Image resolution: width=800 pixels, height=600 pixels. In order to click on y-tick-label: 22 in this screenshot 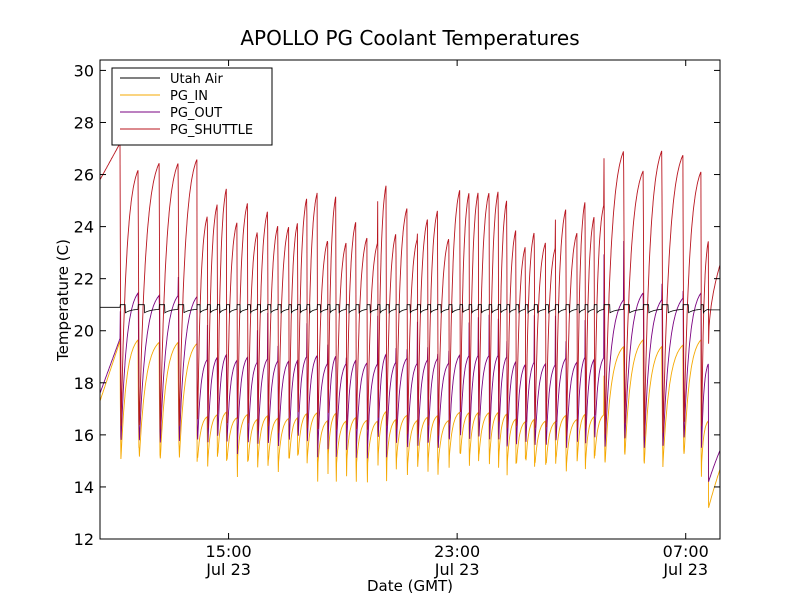, I will do `click(84, 279)`.